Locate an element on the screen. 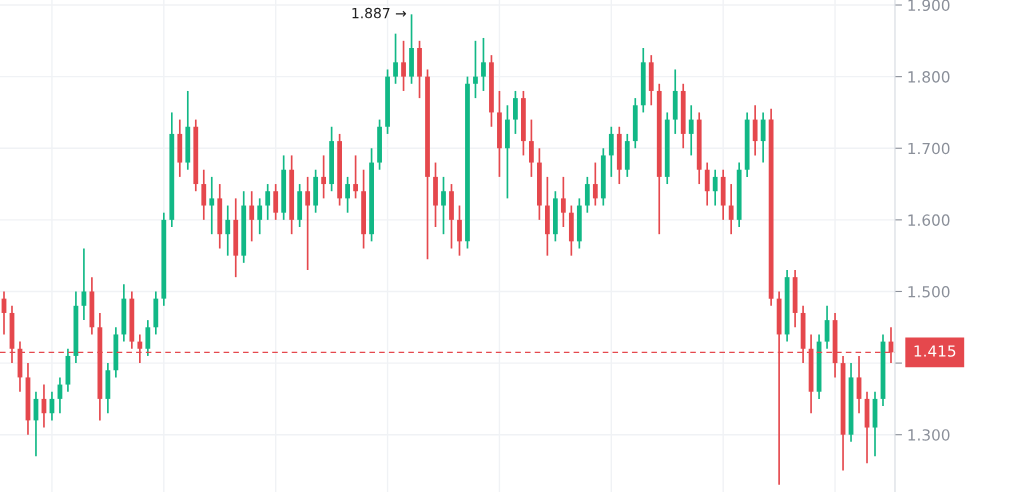 The height and width of the screenshot is (492, 1009). y-tick-label: 1.700 is located at coordinates (929, 148).